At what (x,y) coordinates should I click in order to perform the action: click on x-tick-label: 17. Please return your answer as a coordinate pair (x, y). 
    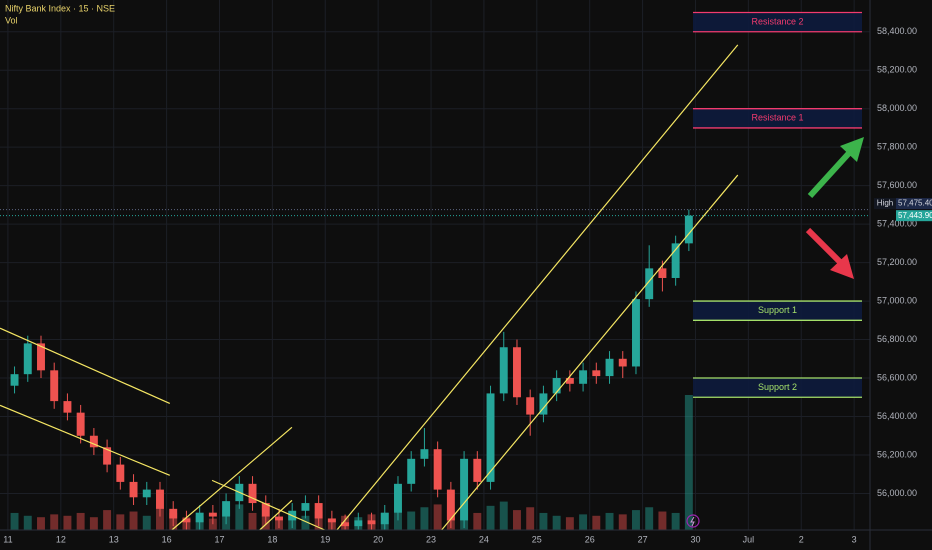
    Looking at the image, I should click on (219, 539).